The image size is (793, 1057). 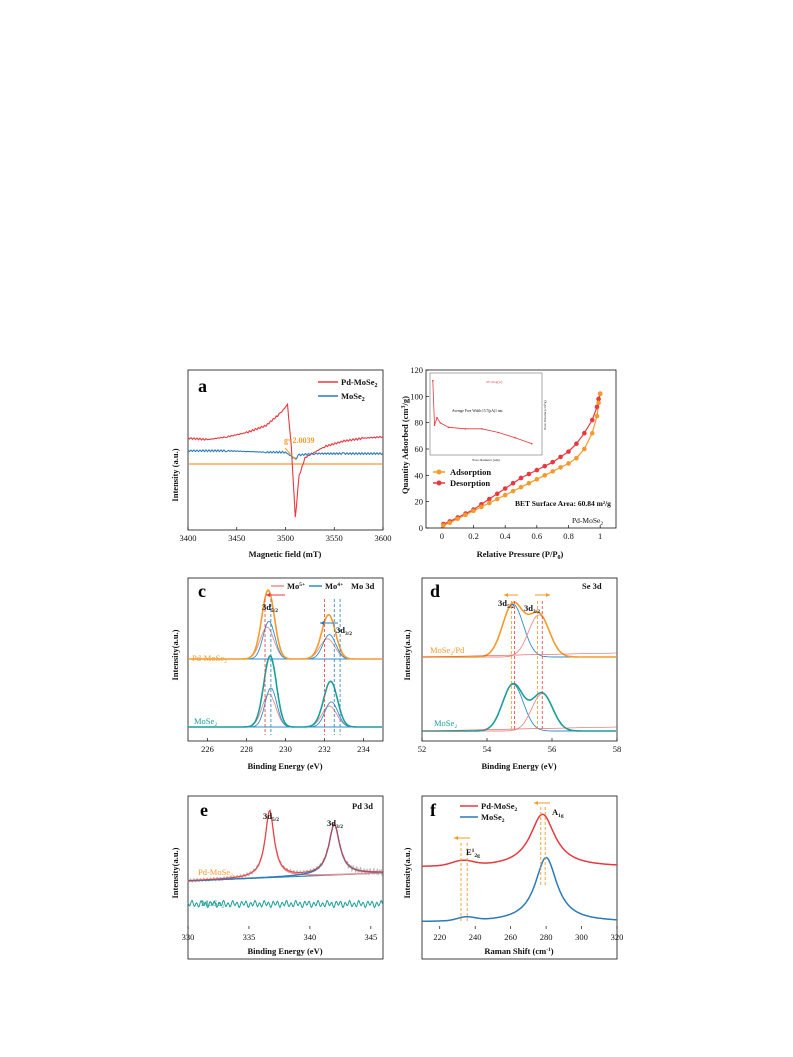 What do you see at coordinates (519, 729) in the screenshot?
I see `panel-d-mose2-baseline` at bounding box center [519, 729].